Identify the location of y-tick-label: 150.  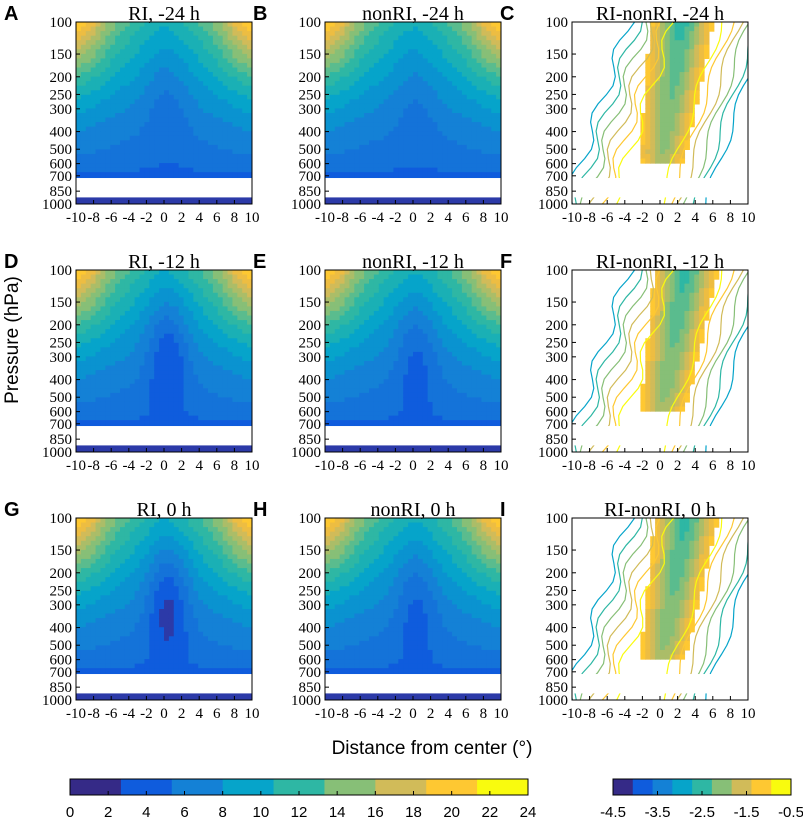
(61, 303).